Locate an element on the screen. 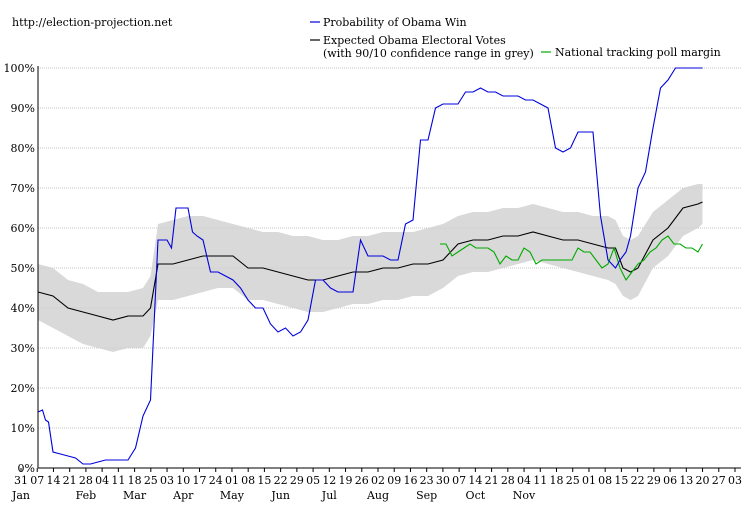 Image resolution: width=754 pixels, height=507 pixels. x-tick-label: 05 is located at coordinates (313, 480).